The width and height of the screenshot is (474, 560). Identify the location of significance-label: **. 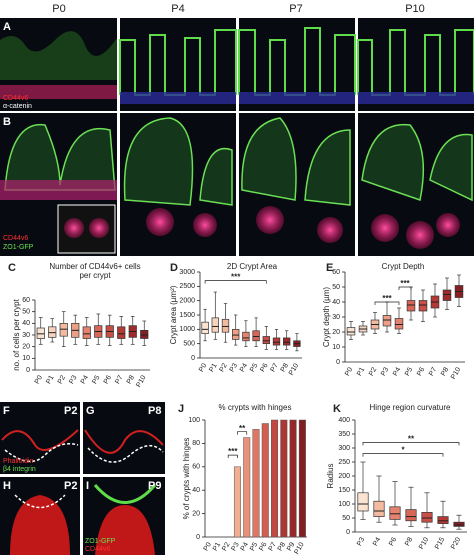
(411, 439).